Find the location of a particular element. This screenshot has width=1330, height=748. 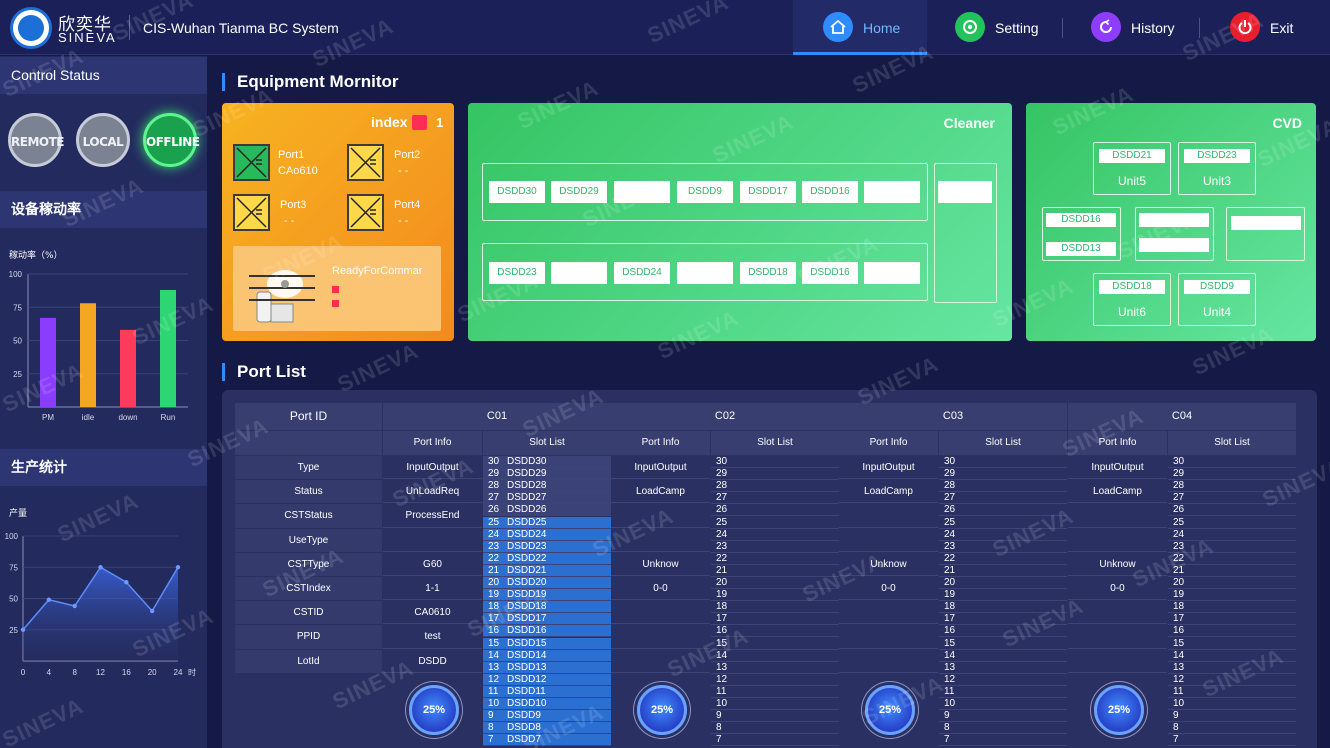

cvd-unit3: DSDD23 Unit3 is located at coordinates (1217, 168).